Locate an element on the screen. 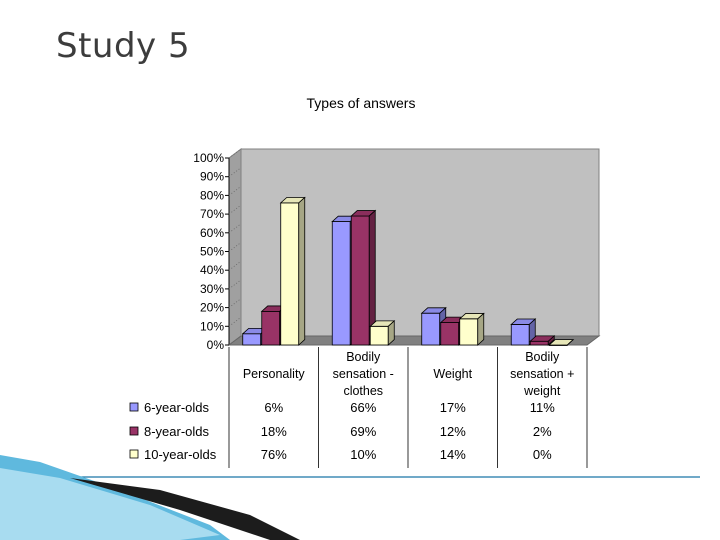  data-cell: 6% is located at coordinates (273, 407).